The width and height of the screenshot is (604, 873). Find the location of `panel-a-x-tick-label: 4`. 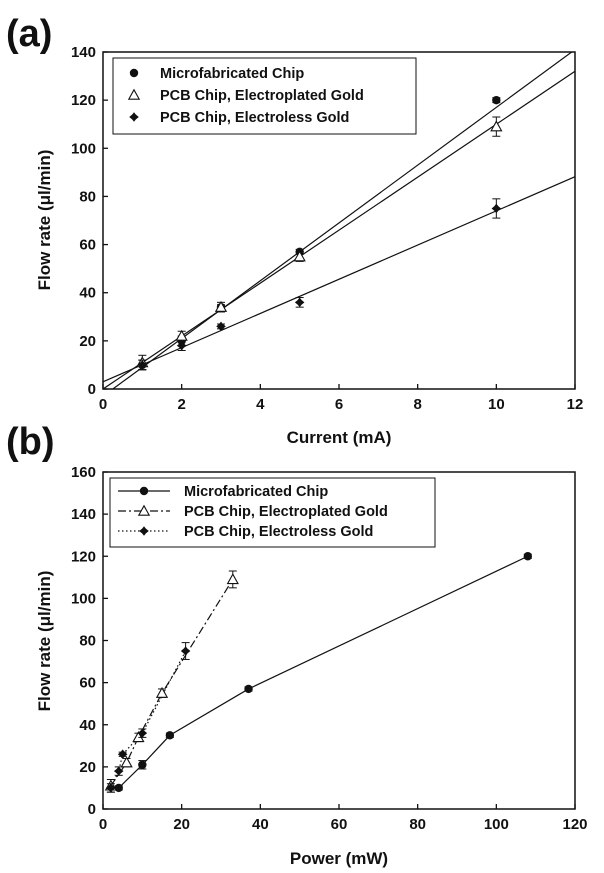

panel-a-x-tick-label: 4 is located at coordinates (260, 404).